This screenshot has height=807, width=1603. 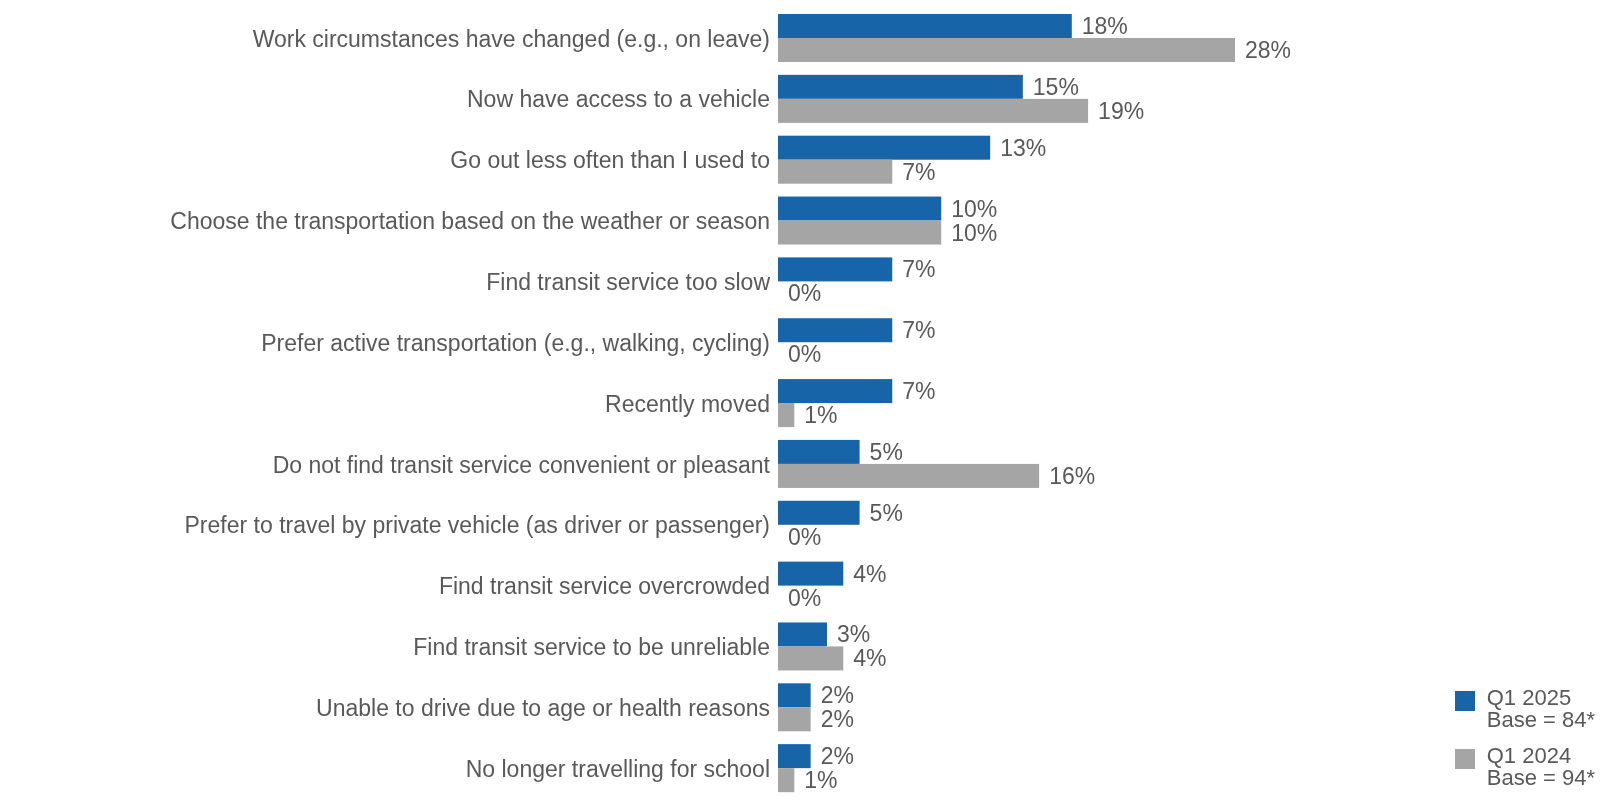 I want to click on data-label: 16%, so click(x=1072, y=475).